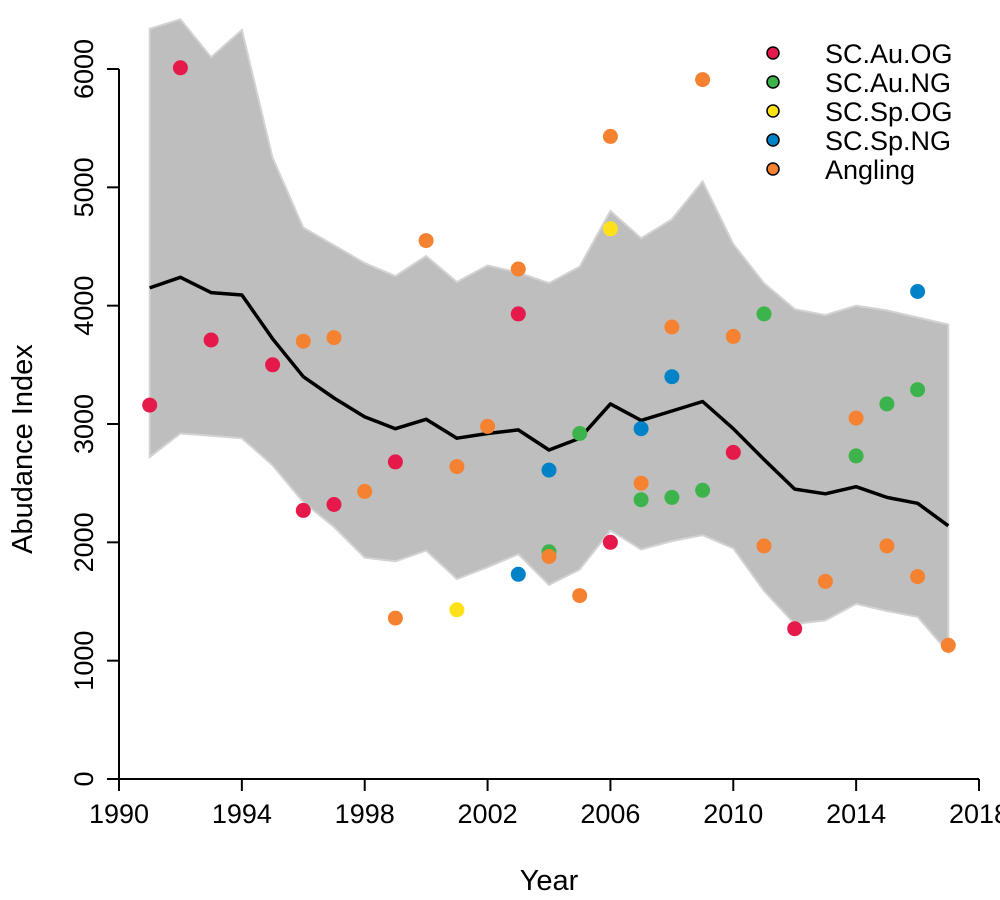 The height and width of the screenshot is (900, 1000). Describe the element at coordinates (242, 814) in the screenshot. I see `x-tick-label: 1994` at that location.